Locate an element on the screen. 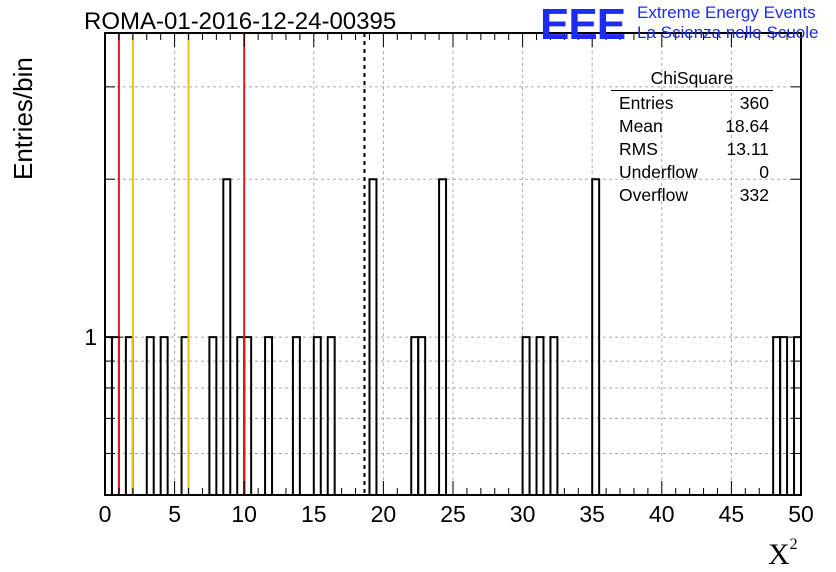  stats-value: 0 is located at coordinates (764, 172).